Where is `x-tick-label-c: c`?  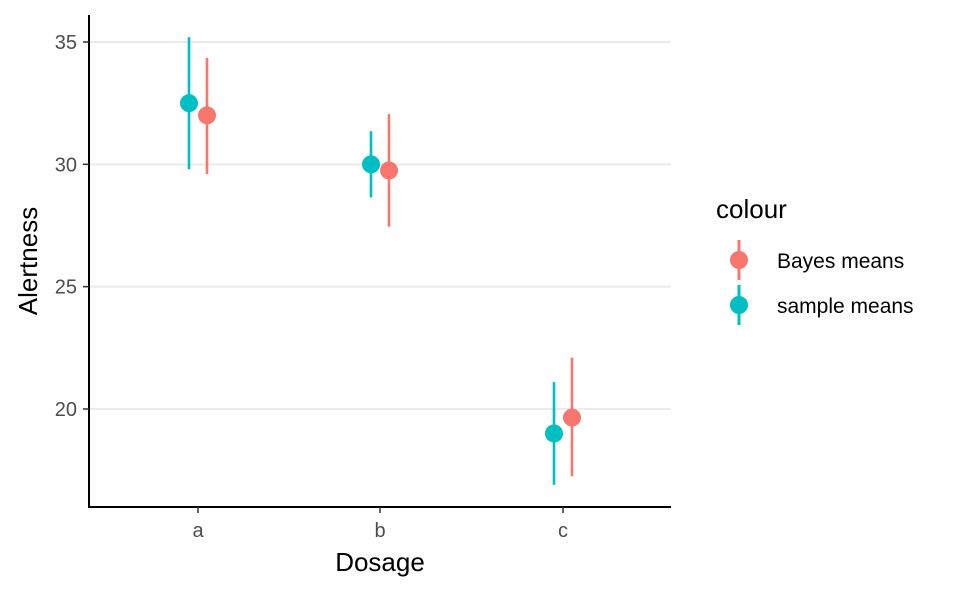 x-tick-label-c: c is located at coordinates (563, 531).